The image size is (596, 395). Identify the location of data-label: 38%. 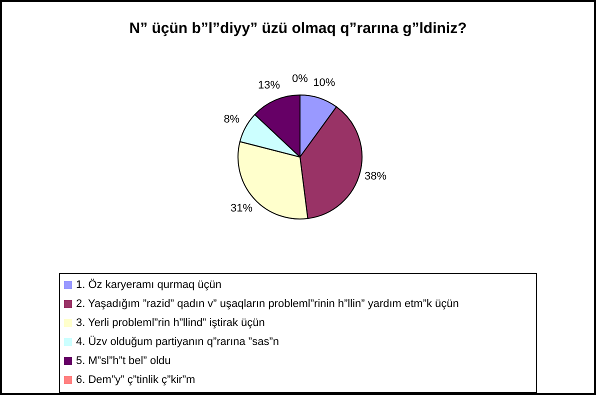
(375, 176).